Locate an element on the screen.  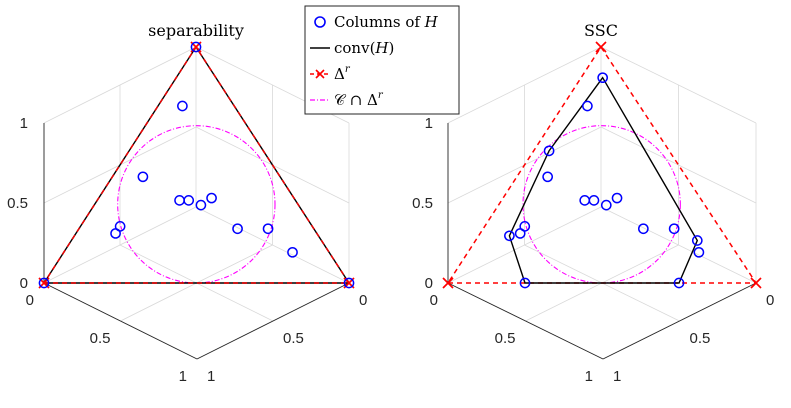
legend-x-glyph is located at coordinates (320, 74).